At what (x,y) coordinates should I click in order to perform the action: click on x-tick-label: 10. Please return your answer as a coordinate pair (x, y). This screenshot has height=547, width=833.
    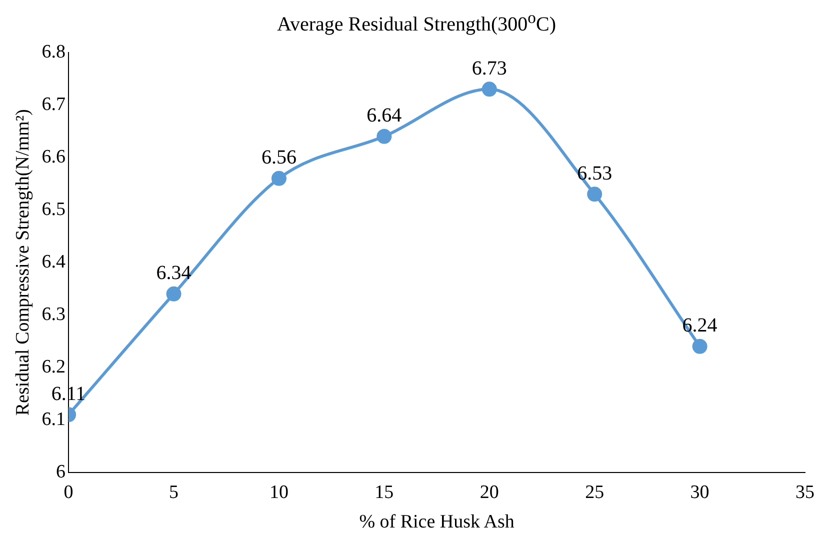
    Looking at the image, I should click on (278, 492).